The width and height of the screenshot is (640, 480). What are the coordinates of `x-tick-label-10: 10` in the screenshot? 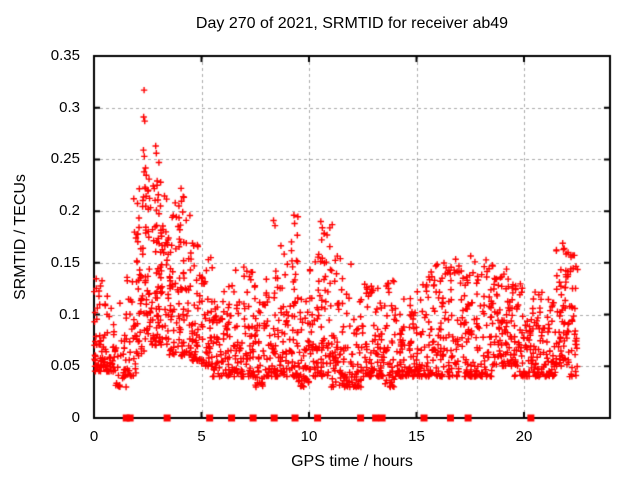 It's located at (309, 436).